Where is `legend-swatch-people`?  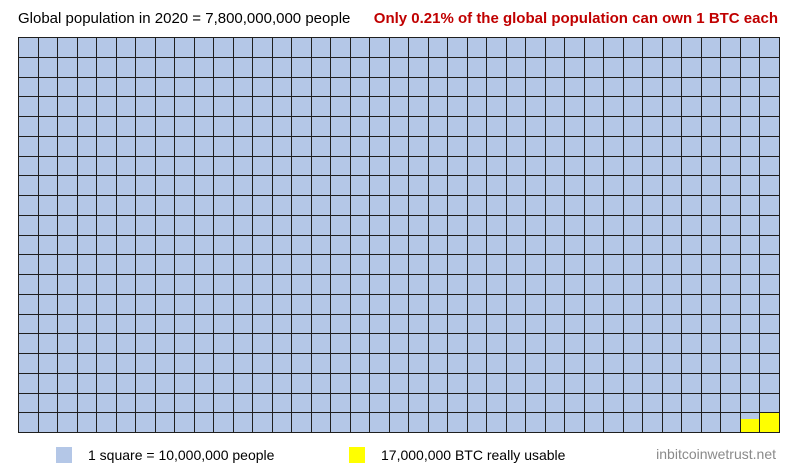
legend-swatch-people is located at coordinates (64, 455).